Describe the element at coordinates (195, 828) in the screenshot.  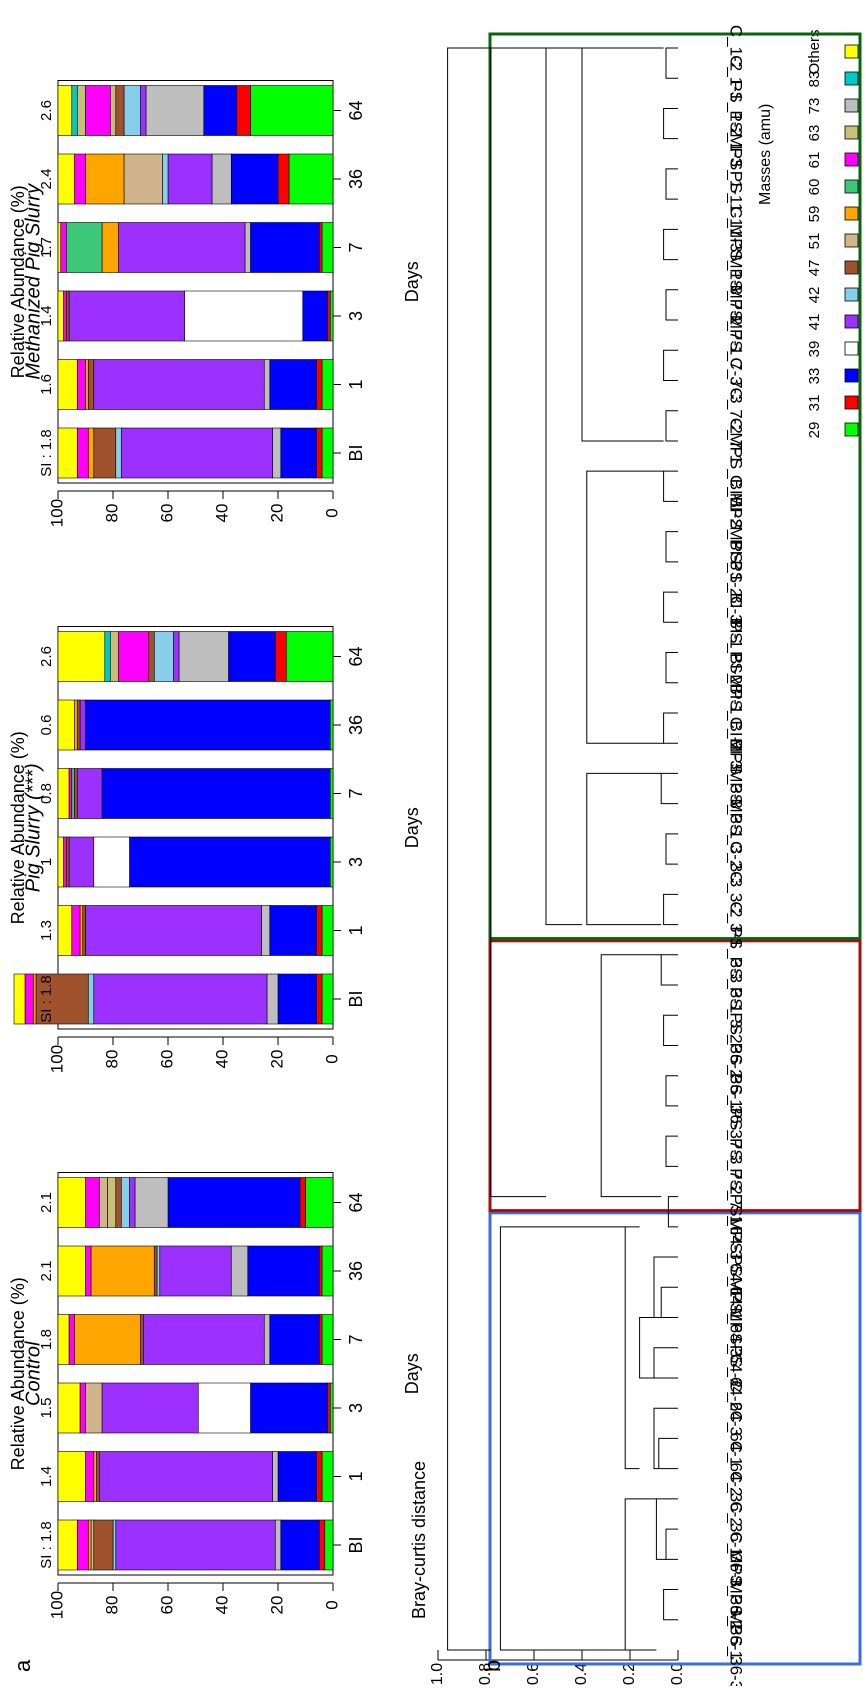
I see `plot-frame` at that location.